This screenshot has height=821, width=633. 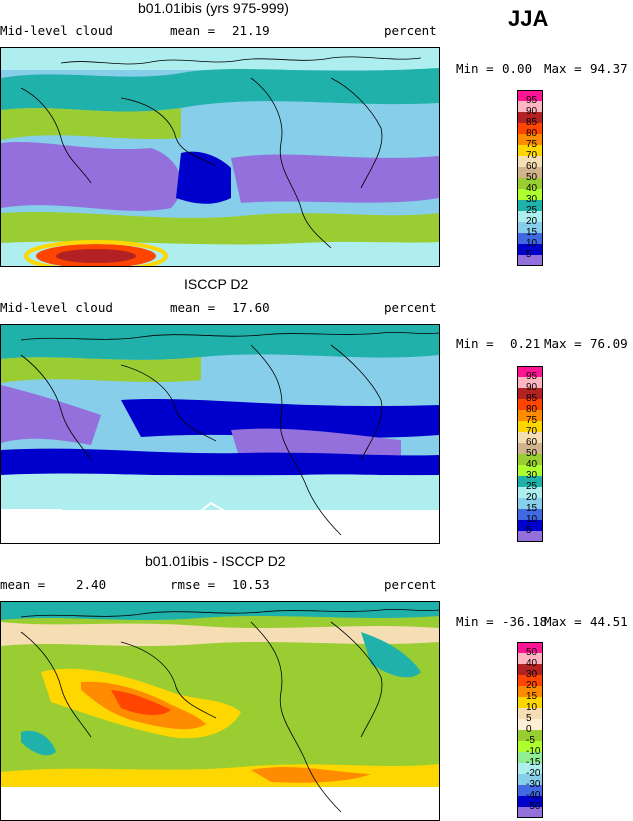 What do you see at coordinates (410, 30) in the screenshot?
I see `panel1-units: percent` at bounding box center [410, 30].